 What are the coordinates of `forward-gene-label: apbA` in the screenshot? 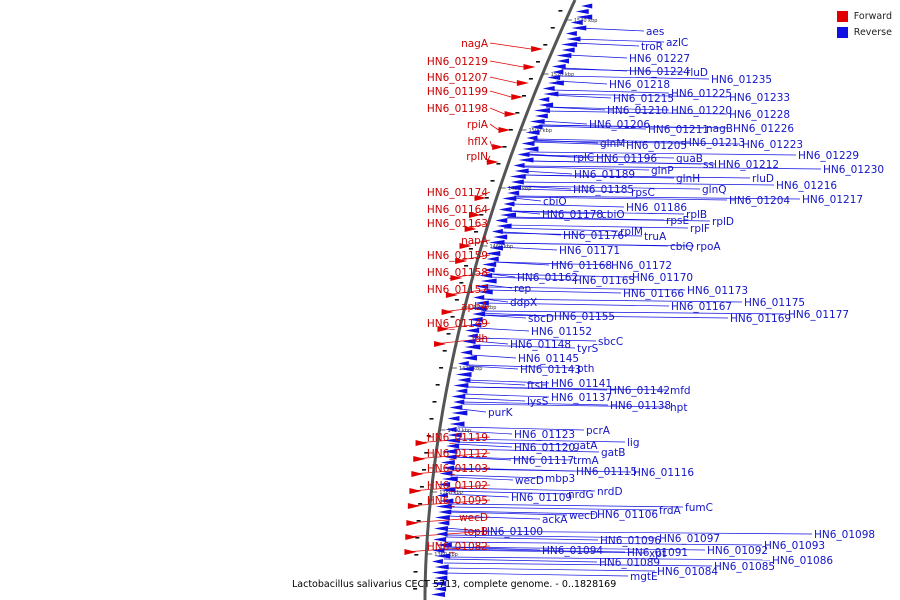 It's located at (475, 307).